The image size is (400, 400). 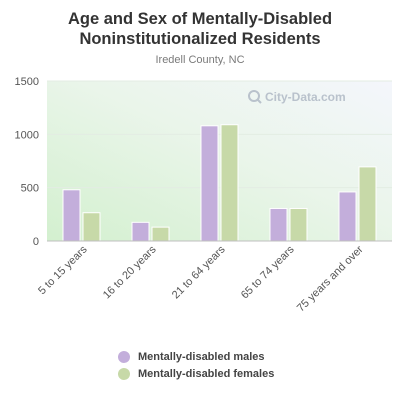 I want to click on chart-subtitle: Iredell County, NC, so click(x=200, y=60).